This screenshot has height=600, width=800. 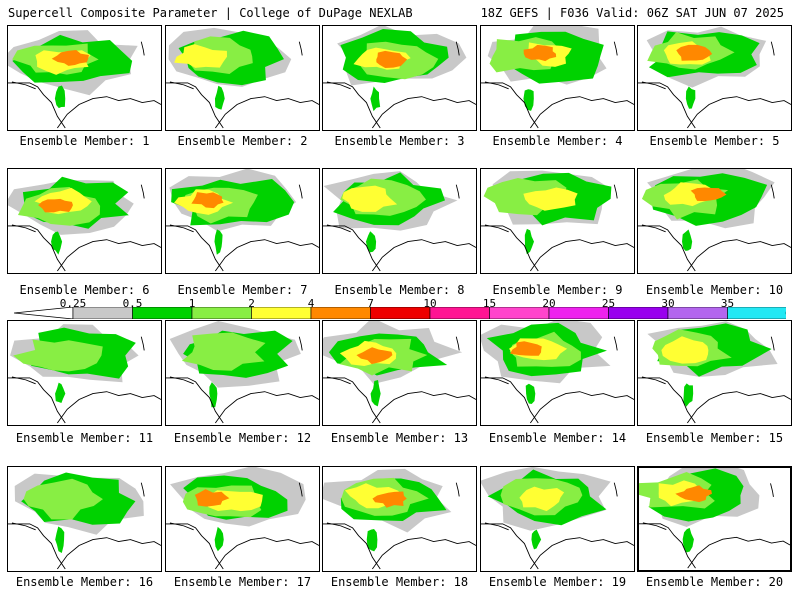 I want to click on member-label: Ensemble Member: 5, so click(x=714, y=141).